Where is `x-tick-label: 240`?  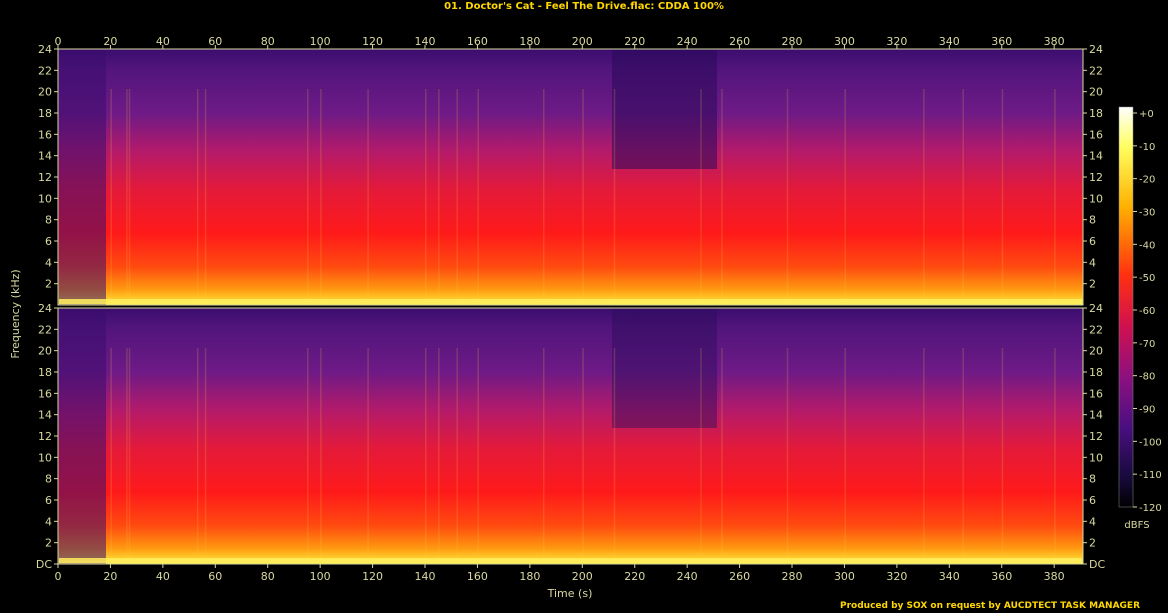 x-tick-label: 240 is located at coordinates (687, 576).